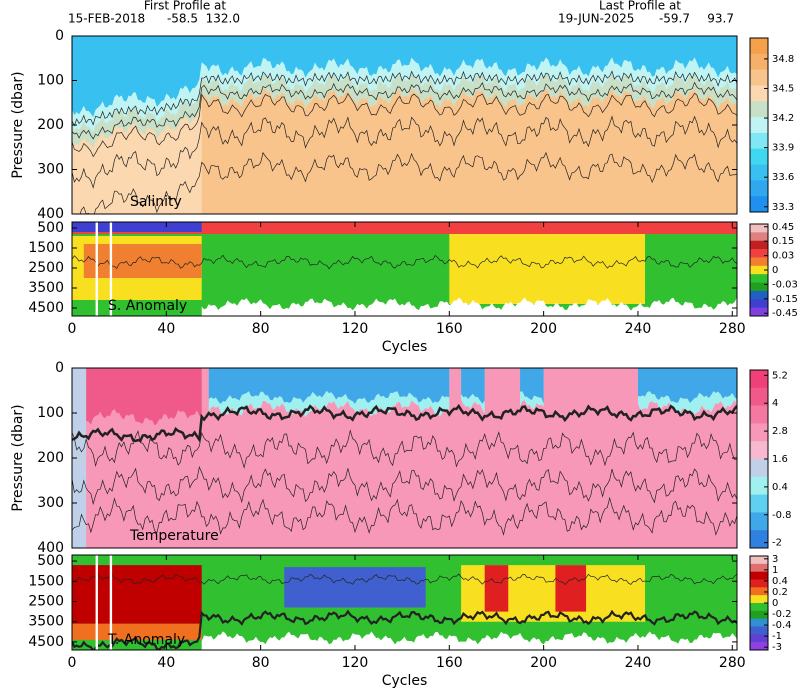  Describe the element at coordinates (783, 118) in the screenshot. I see `colorbar-label: 34.2` at that location.